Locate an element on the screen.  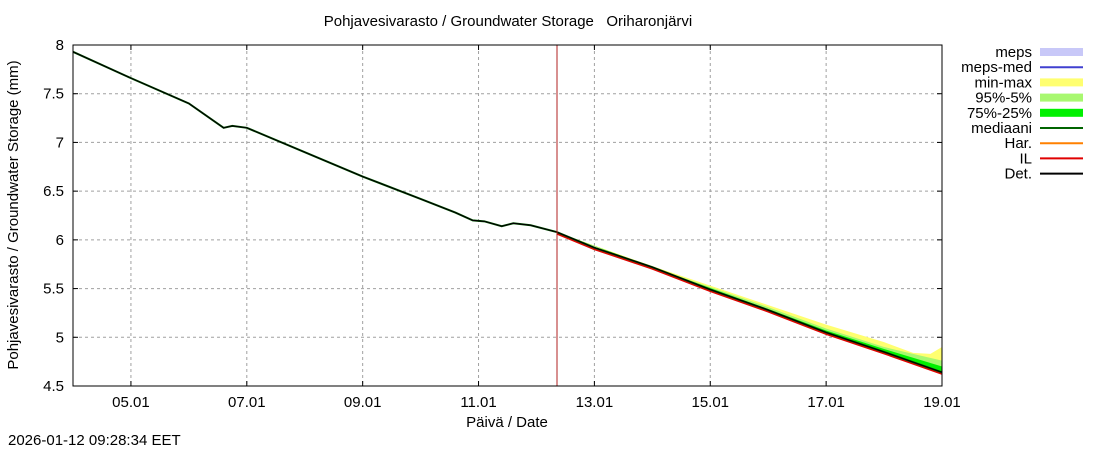
legend-label: mediaani is located at coordinates (1001, 128).